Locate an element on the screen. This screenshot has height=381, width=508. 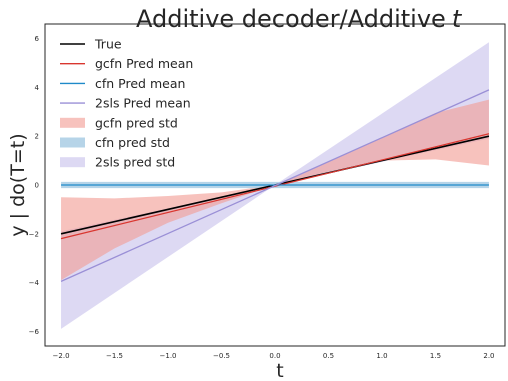
legend-label-cfn-pred-mean: cfn Pred mean is located at coordinates (140, 83).